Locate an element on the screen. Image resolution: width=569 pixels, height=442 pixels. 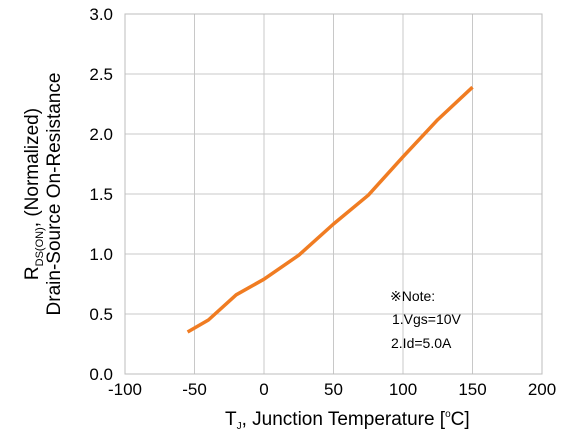
x-tick-labels: -100 -50 0 50 100 150 200 is located at coordinates (332, 389).